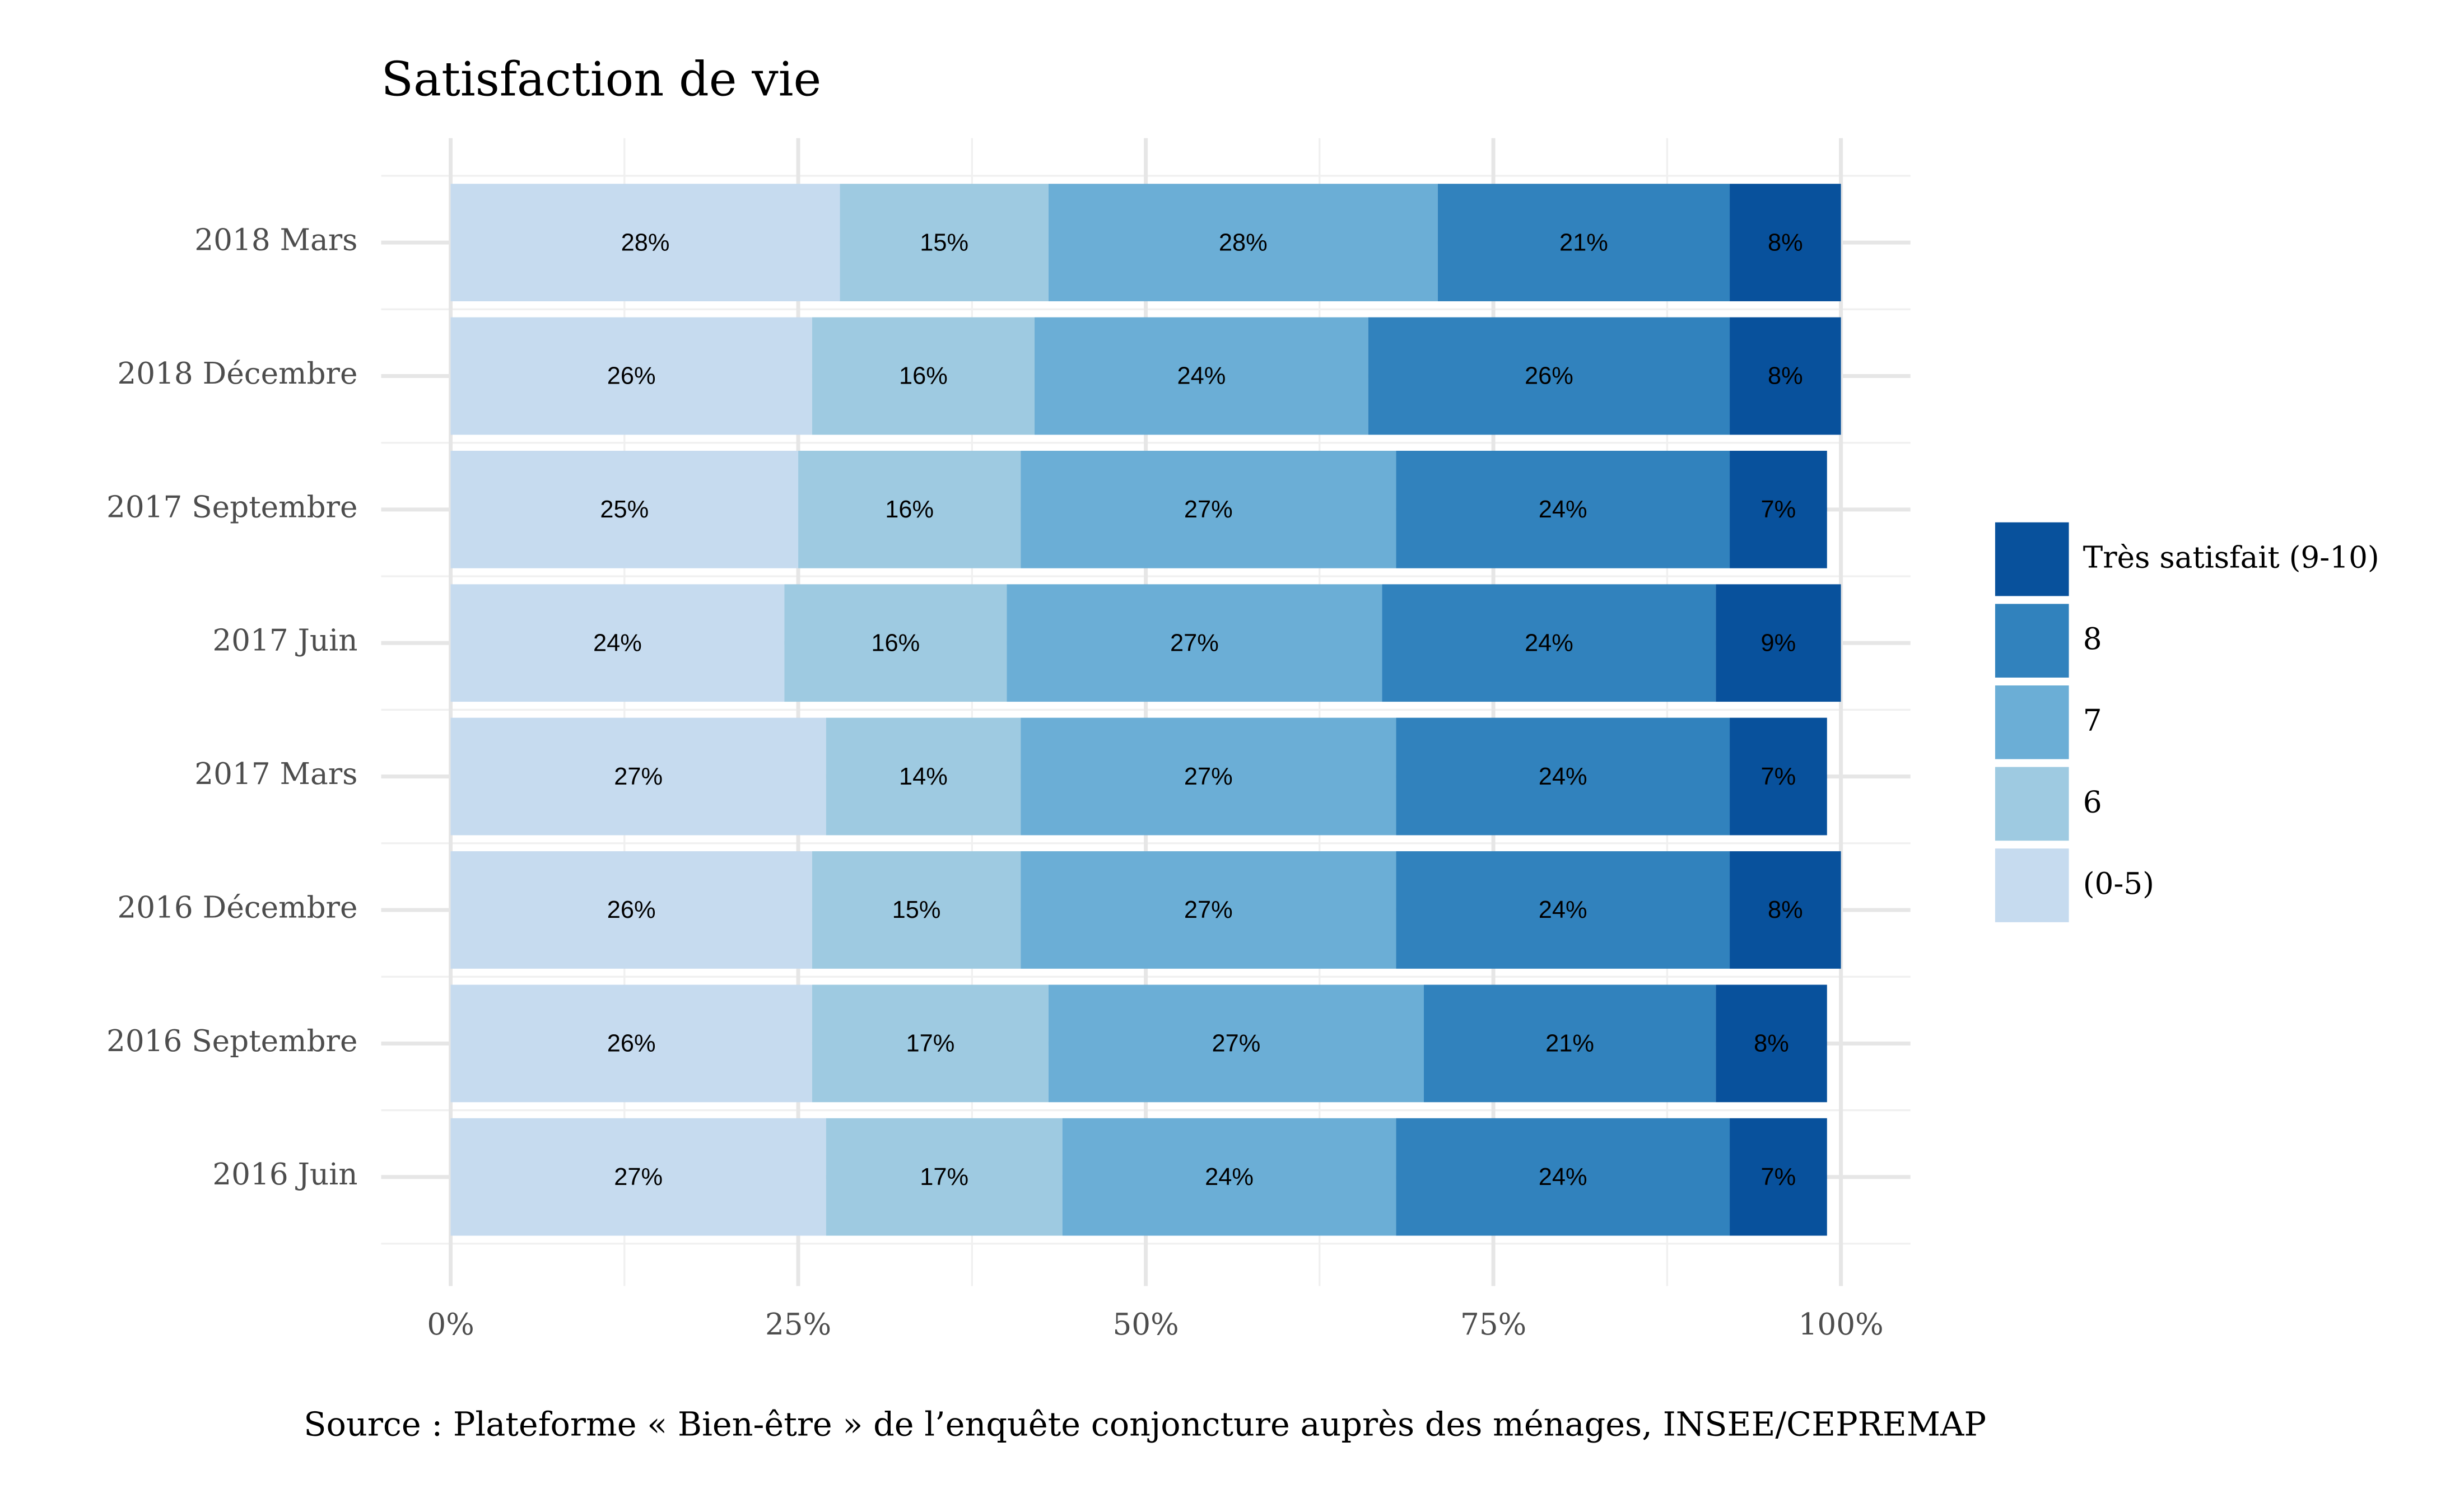  Describe the element at coordinates (2092, 802) in the screenshot. I see `legend-label: 6` at that location.